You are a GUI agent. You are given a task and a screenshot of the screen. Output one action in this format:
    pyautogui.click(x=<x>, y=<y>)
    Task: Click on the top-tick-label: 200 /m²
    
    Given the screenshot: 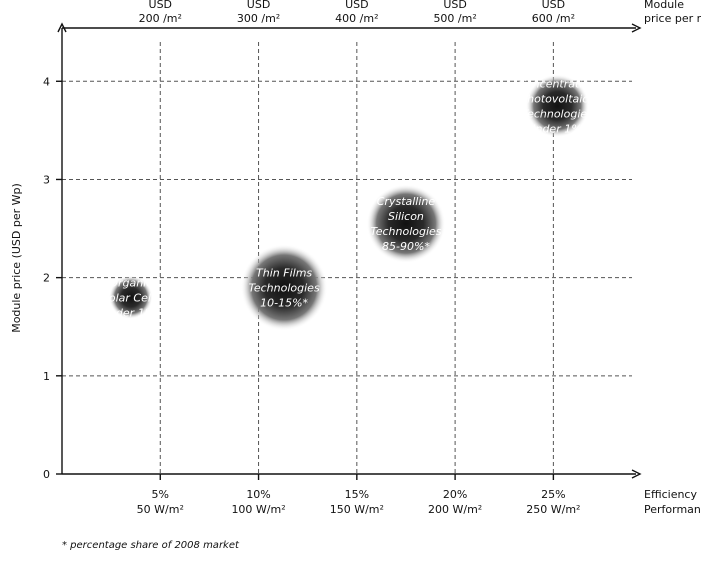 What is the action you would take?
    pyautogui.click(x=160, y=18)
    